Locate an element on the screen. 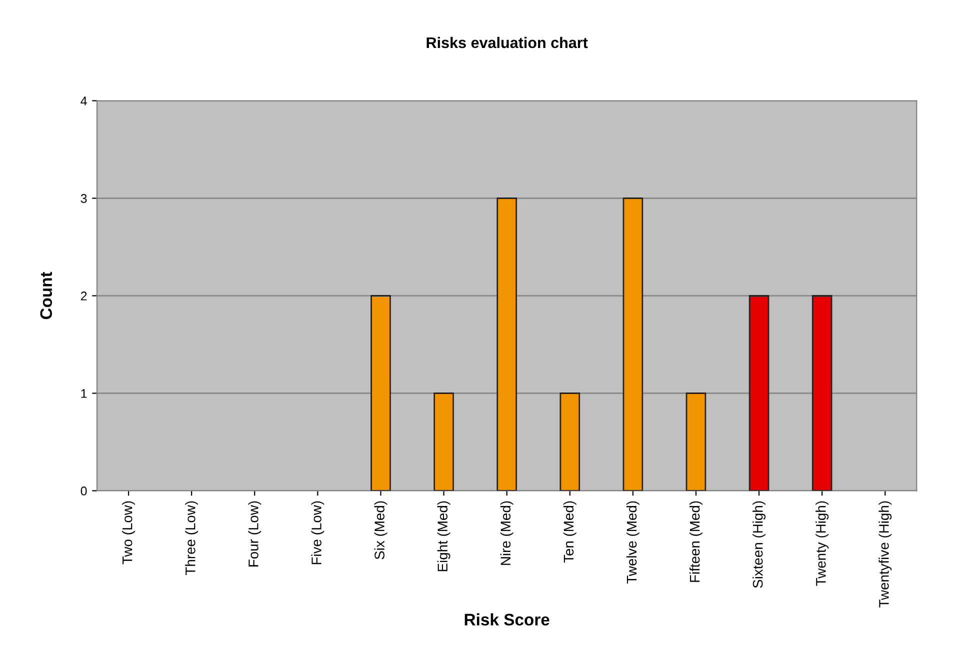 The width and height of the screenshot is (970, 650). x-tick-label: Twentyfive (High) is located at coordinates (885, 554).